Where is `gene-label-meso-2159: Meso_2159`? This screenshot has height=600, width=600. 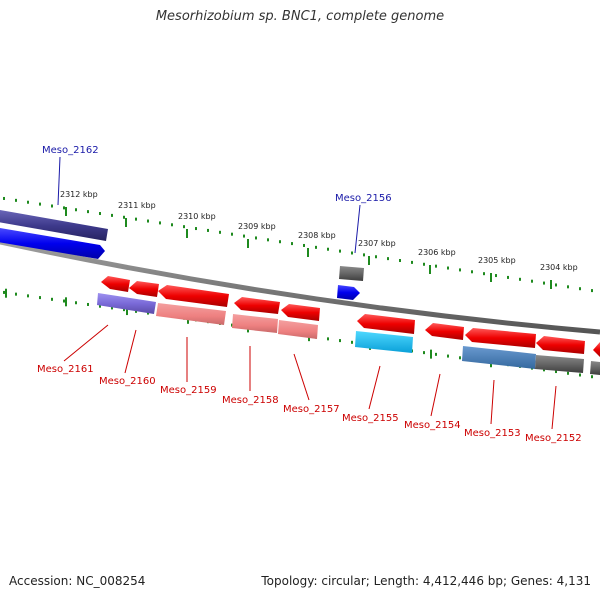
gene-label-meso-2159: Meso_2159 is located at coordinates (188, 390).